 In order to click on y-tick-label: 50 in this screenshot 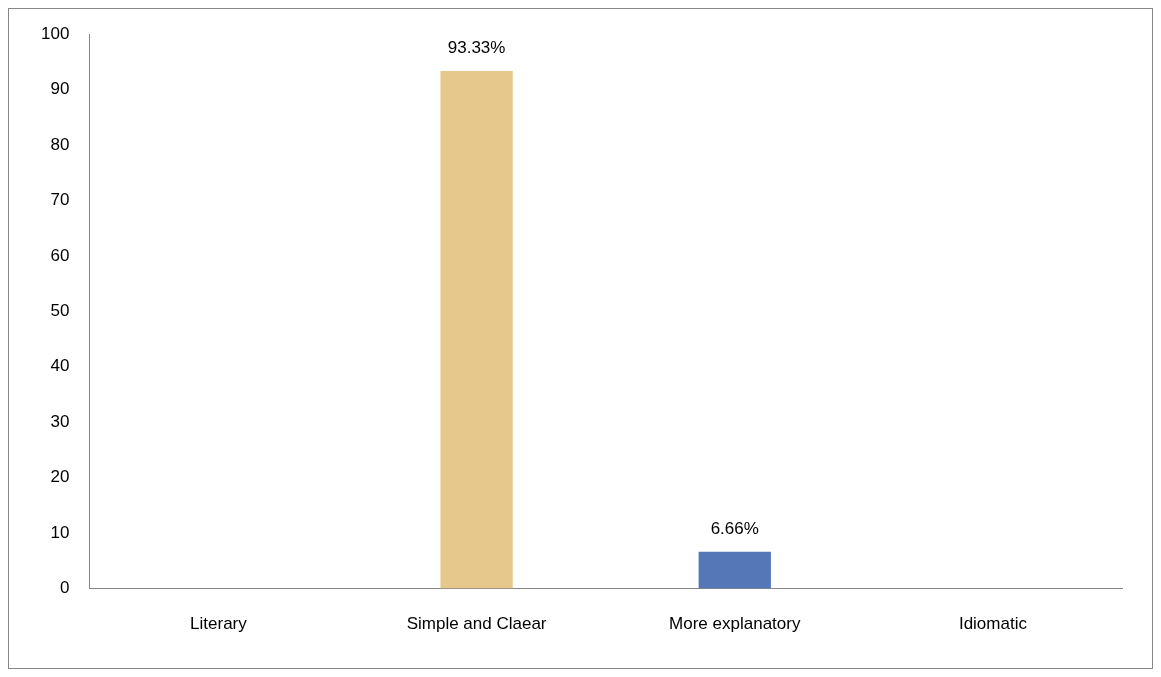, I will do `click(60, 310)`.